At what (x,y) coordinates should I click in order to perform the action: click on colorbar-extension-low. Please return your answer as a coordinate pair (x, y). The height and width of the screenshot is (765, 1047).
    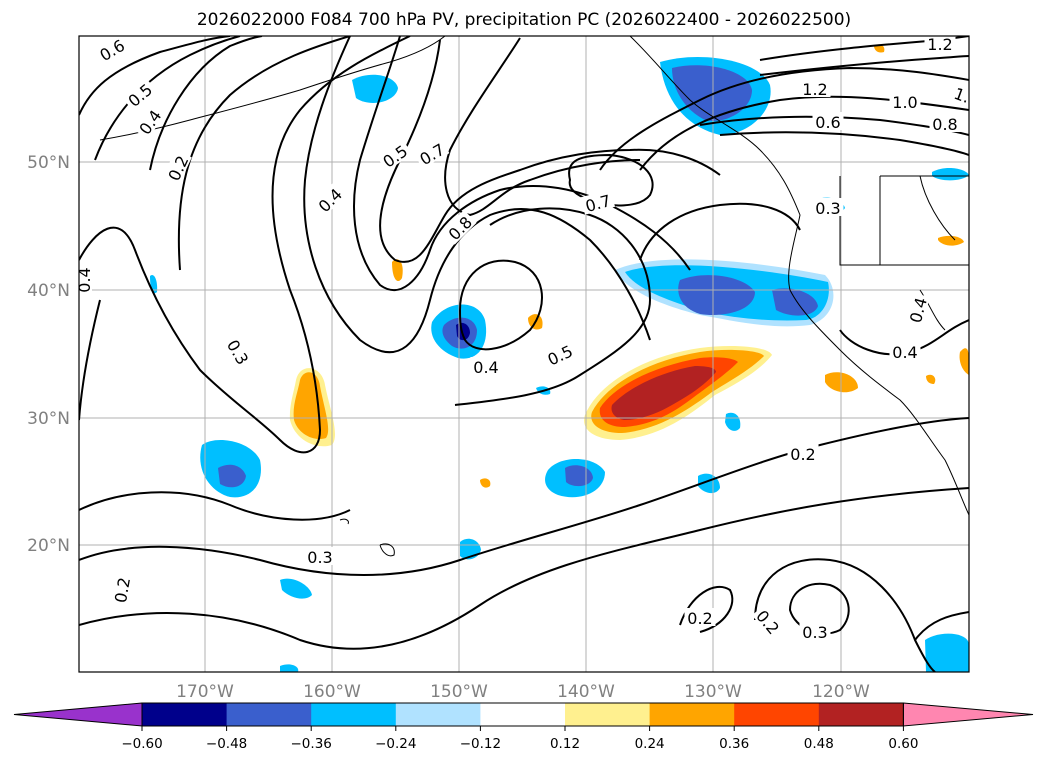
    Looking at the image, I should click on (78, 714).